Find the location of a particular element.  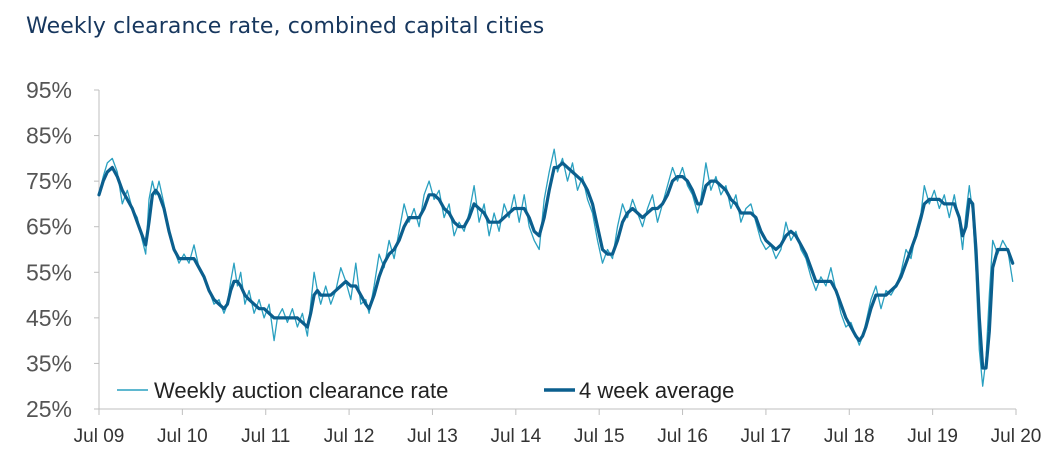

x-tick-label: Jul 15 is located at coordinates (599, 436).